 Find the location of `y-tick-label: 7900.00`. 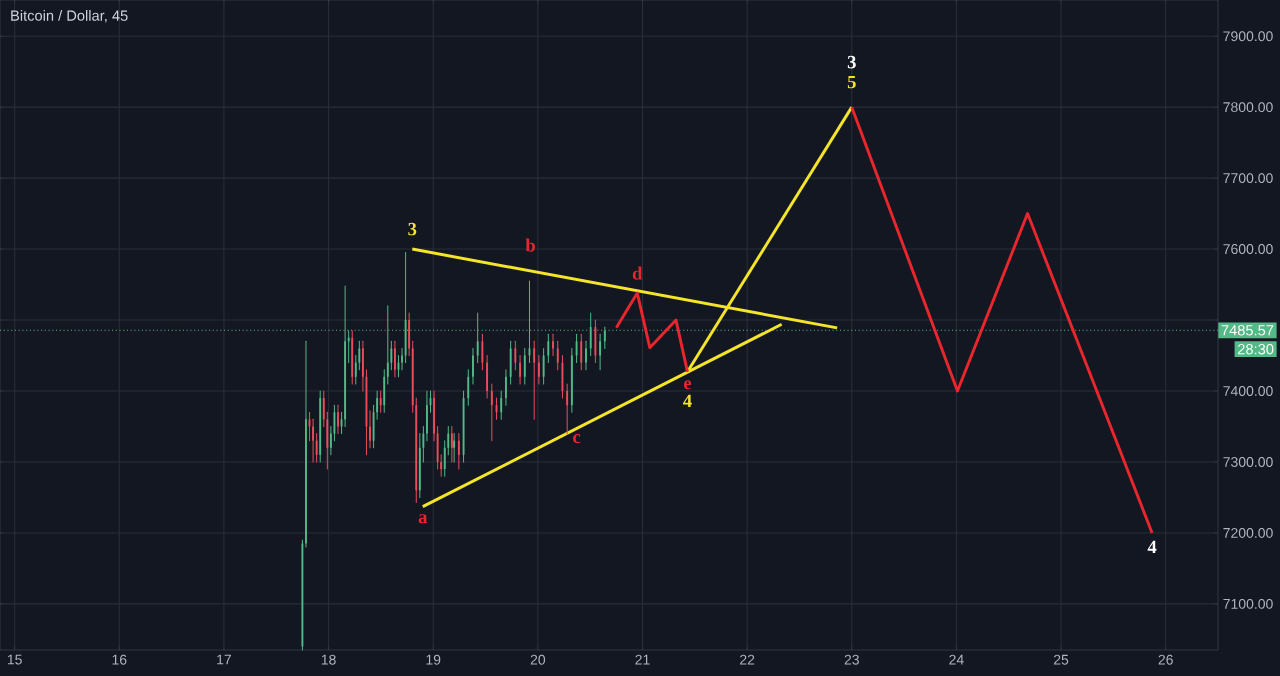

y-tick-label: 7900.00 is located at coordinates (1248, 36).